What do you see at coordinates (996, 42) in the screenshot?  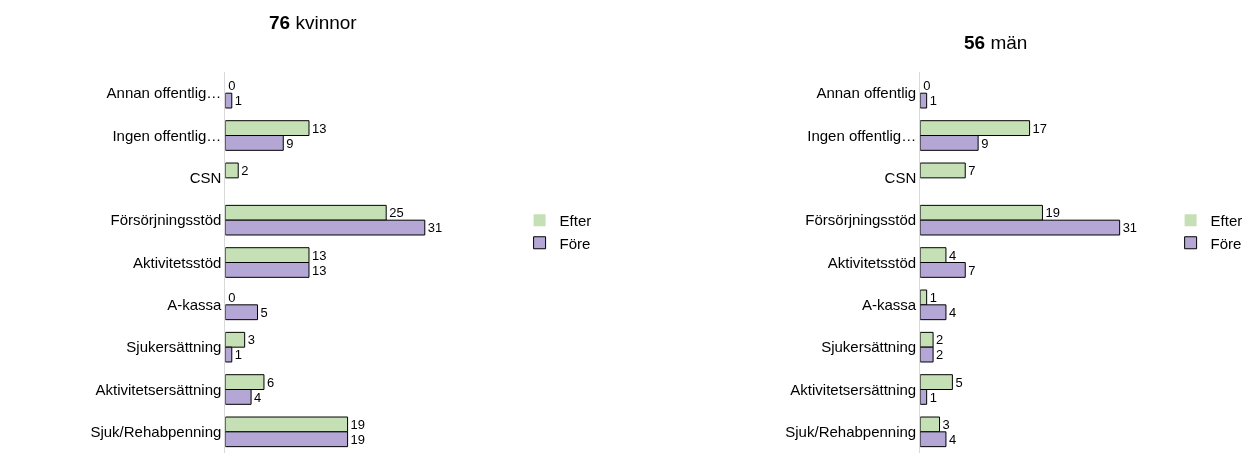 I see `chart-title: 56 män` at bounding box center [996, 42].